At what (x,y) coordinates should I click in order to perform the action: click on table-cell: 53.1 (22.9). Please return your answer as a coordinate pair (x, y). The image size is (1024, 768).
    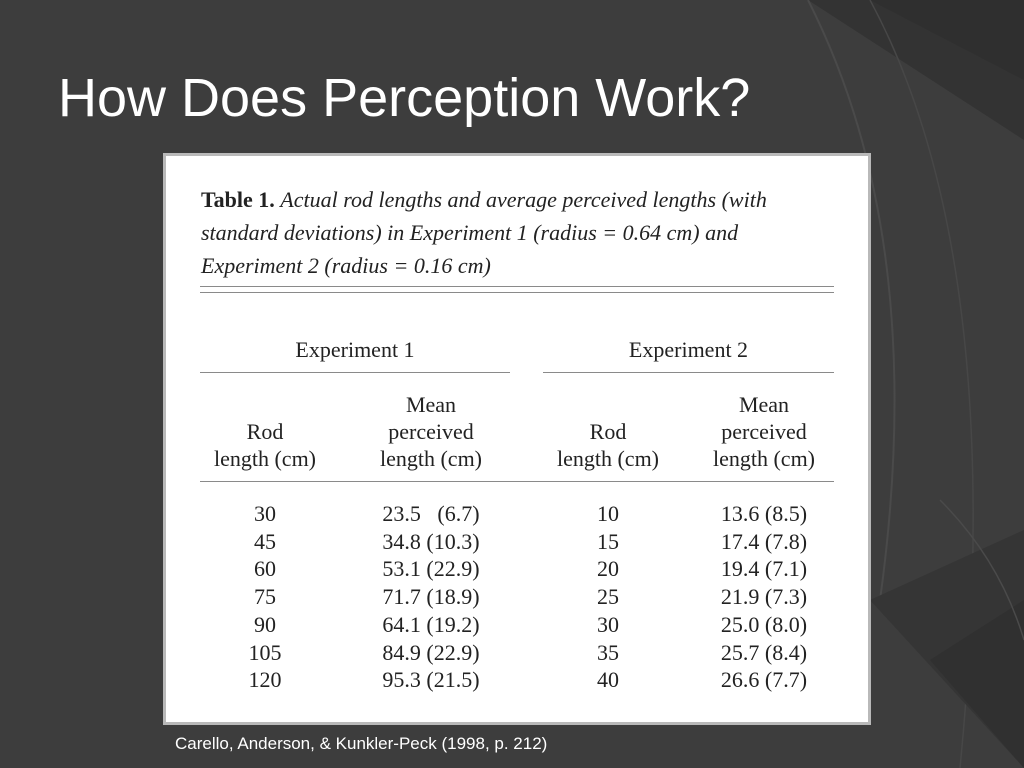
    Looking at the image, I should click on (431, 569).